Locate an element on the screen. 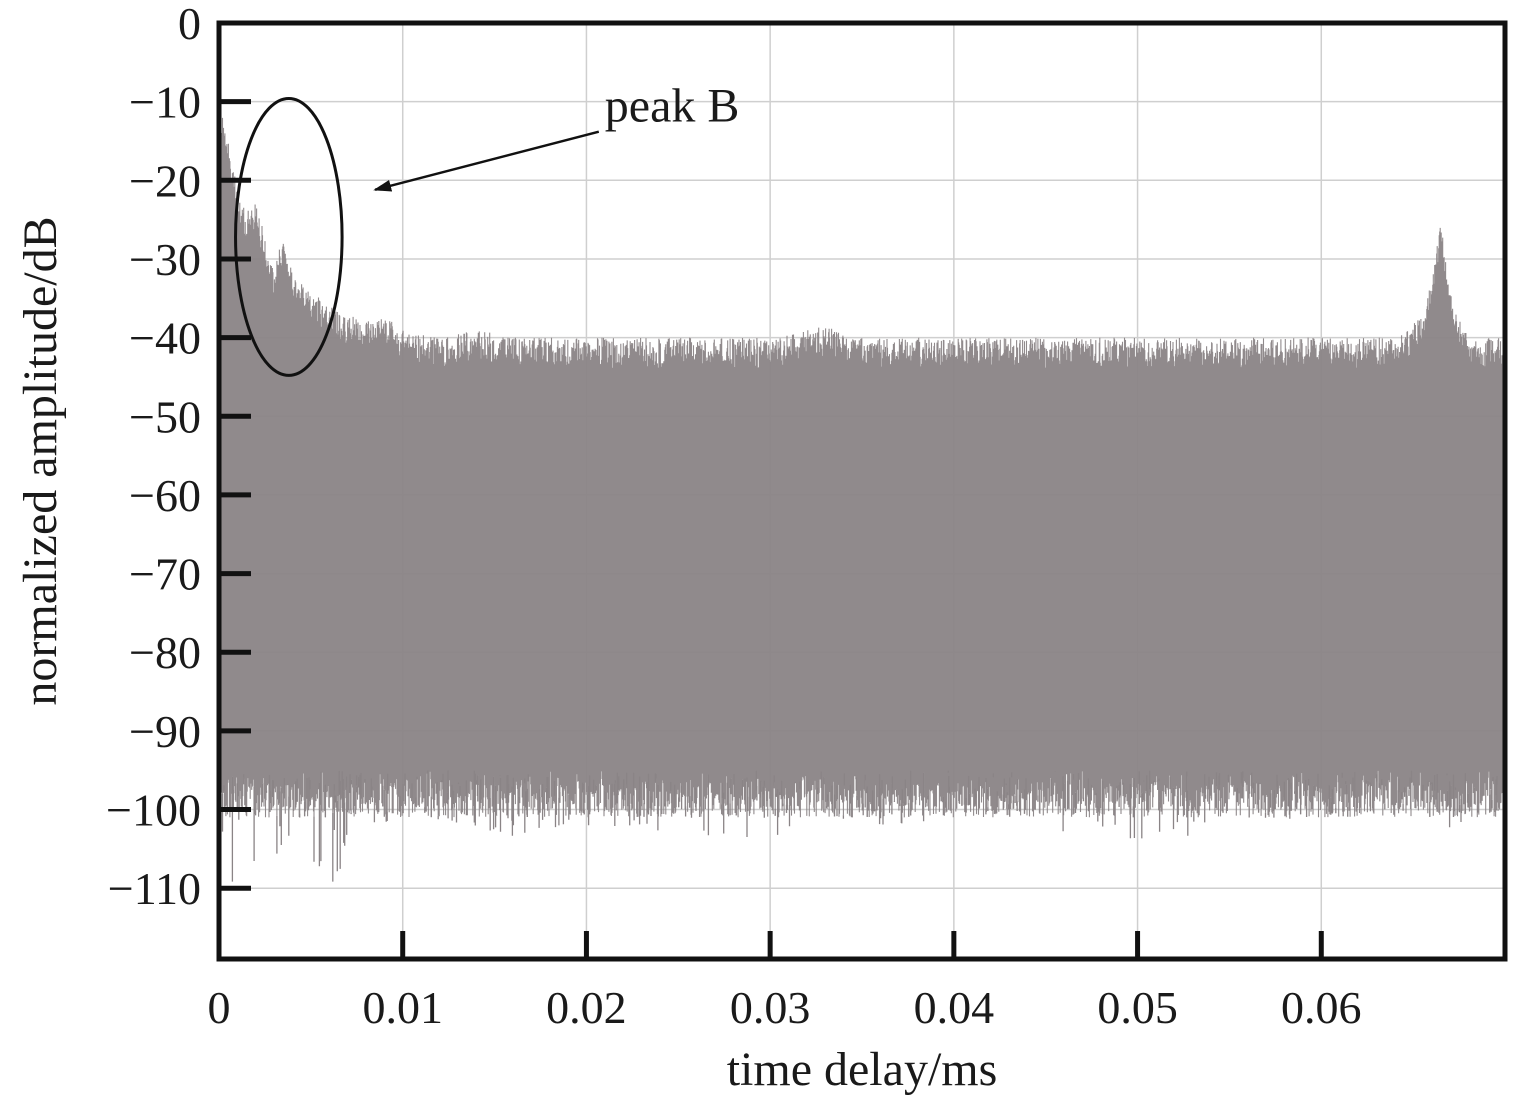  x-tick-label: 0.03 is located at coordinates (770, 1007).